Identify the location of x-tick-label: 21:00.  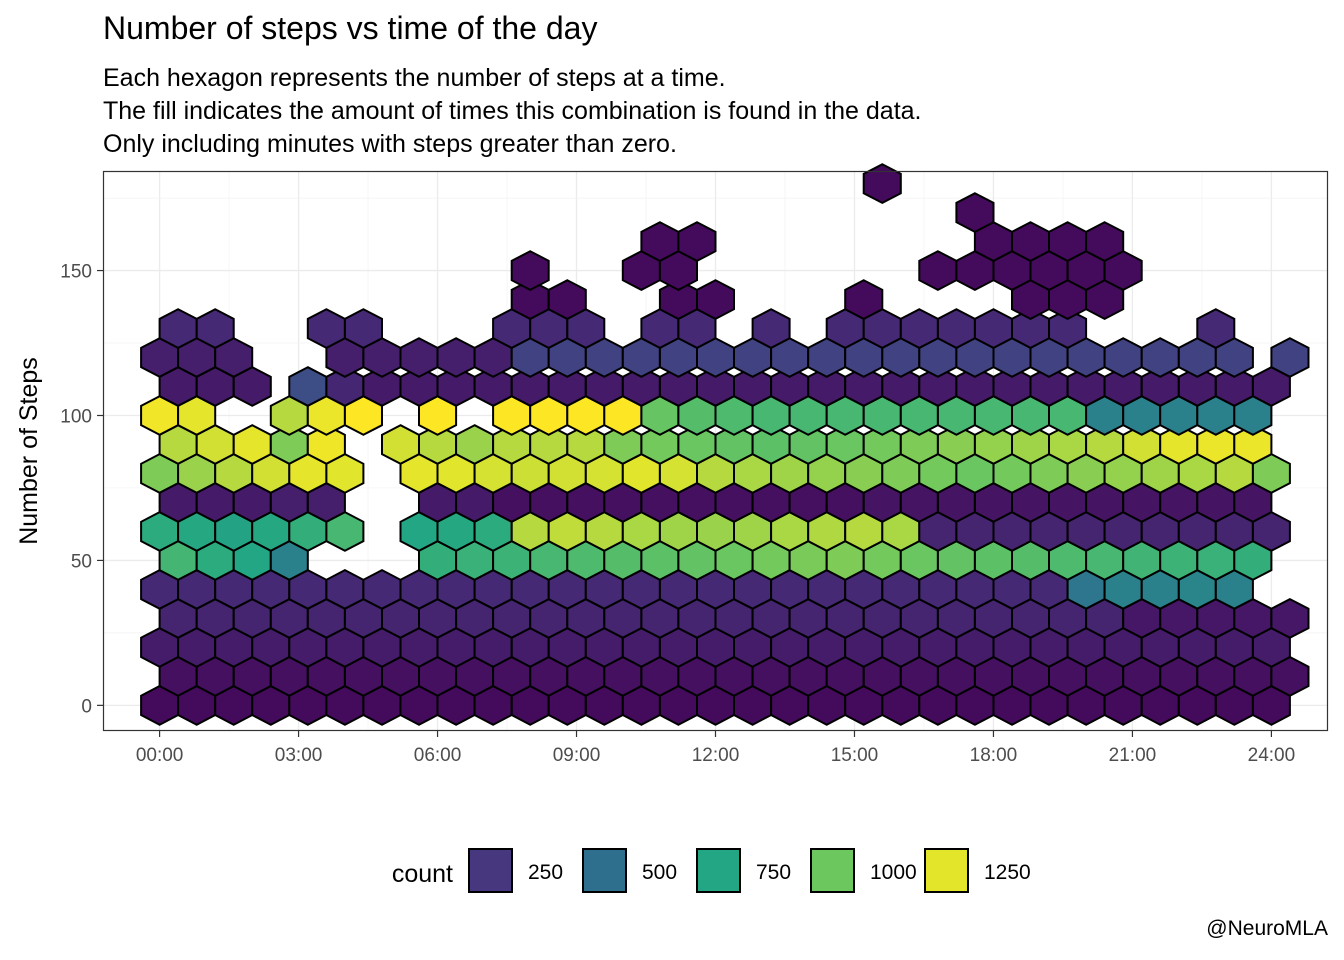
(1133, 755).